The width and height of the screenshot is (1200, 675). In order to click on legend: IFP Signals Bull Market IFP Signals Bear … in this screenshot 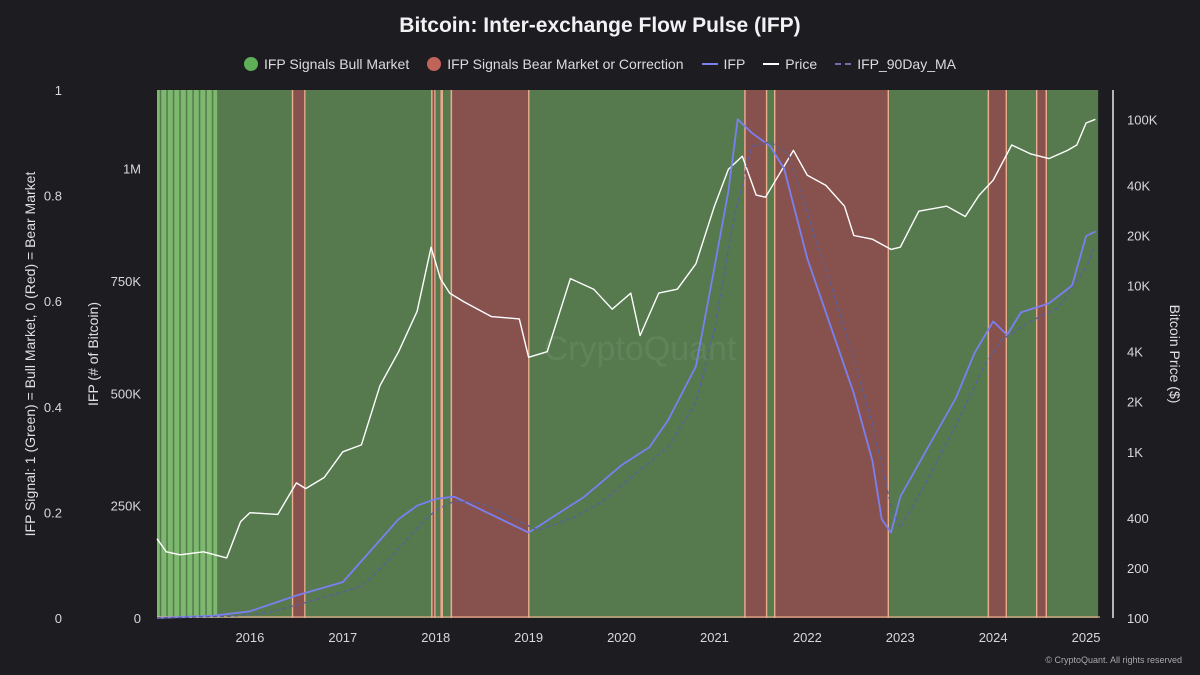, I will do `click(600, 64)`.